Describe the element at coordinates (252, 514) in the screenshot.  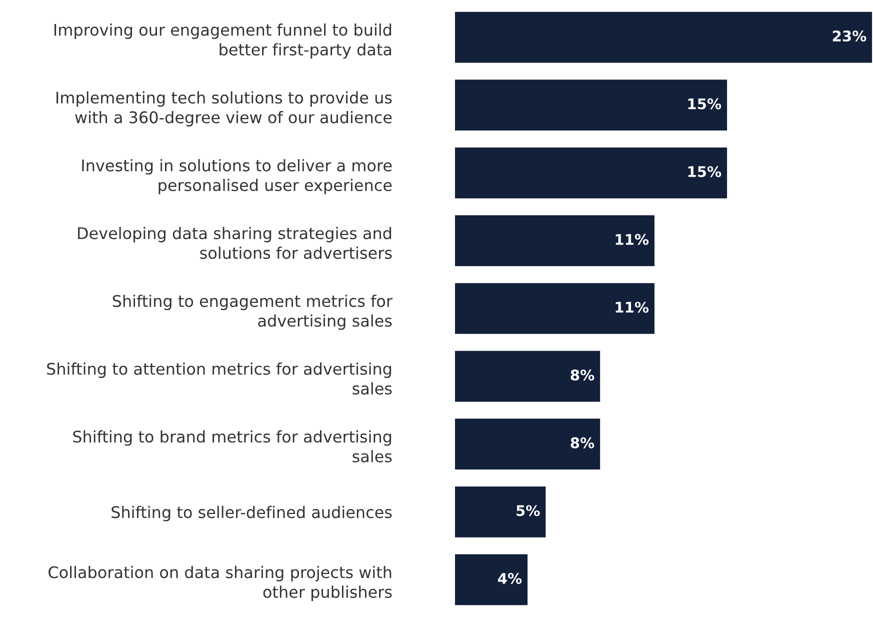
I see `y-tick-label: Shifting to seller-defined audiences` at that location.